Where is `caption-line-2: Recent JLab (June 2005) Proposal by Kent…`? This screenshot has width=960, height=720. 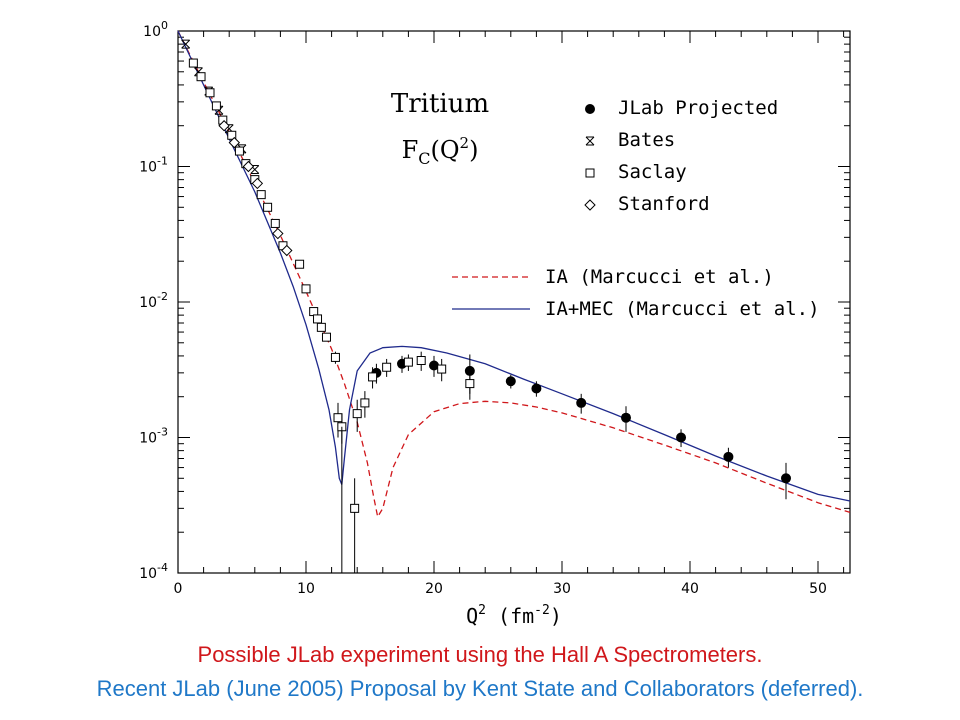
caption-line-2: Recent JLab (June 2005) Proposal by Kent… is located at coordinates (480, 688).